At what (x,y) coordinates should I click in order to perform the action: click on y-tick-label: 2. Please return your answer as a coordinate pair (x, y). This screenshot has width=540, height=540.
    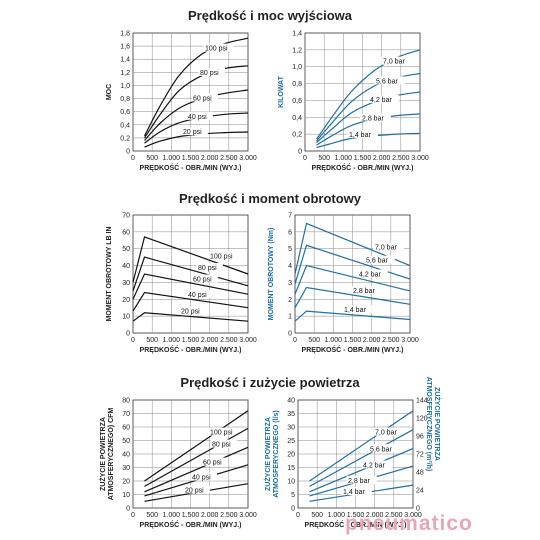
    Looking at the image, I should click on (290, 300).